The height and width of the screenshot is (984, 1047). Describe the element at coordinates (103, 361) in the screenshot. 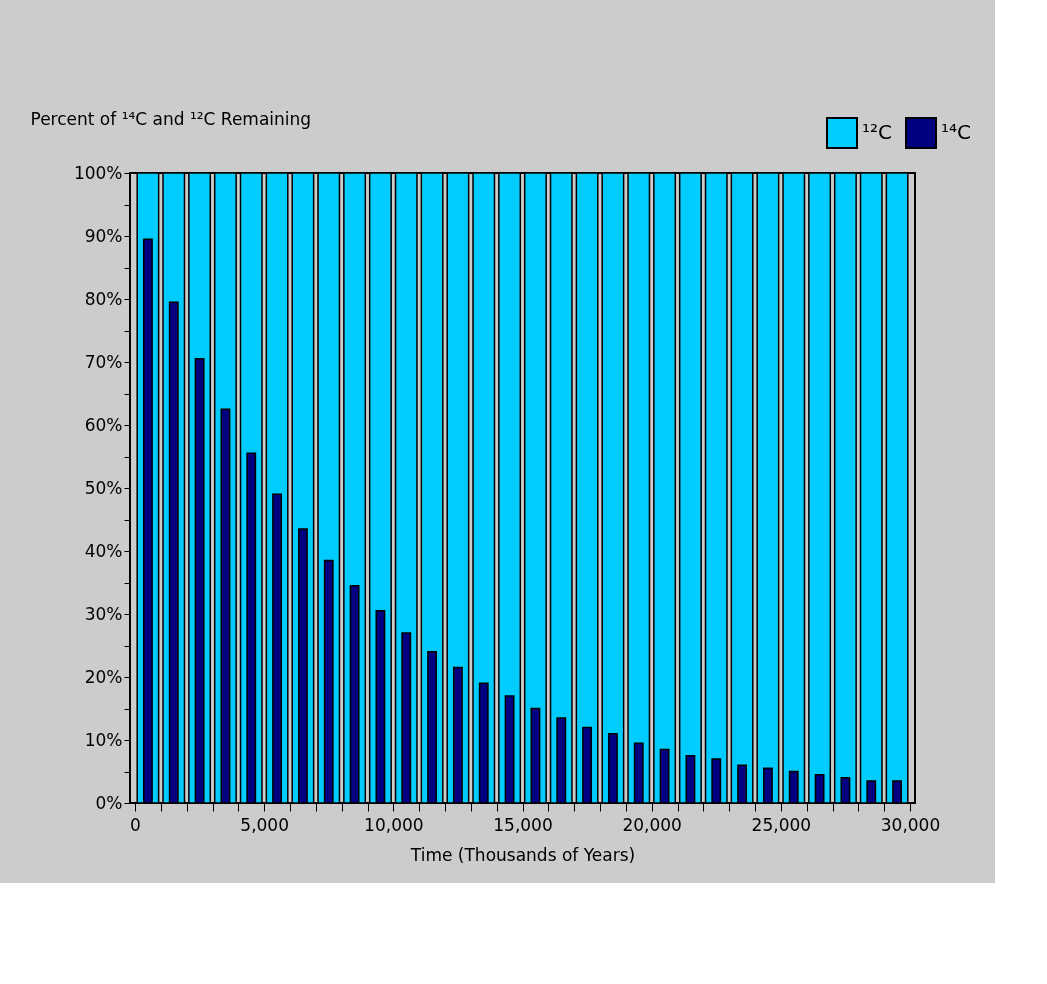

I see `y-tick-label: 70%` at that location.